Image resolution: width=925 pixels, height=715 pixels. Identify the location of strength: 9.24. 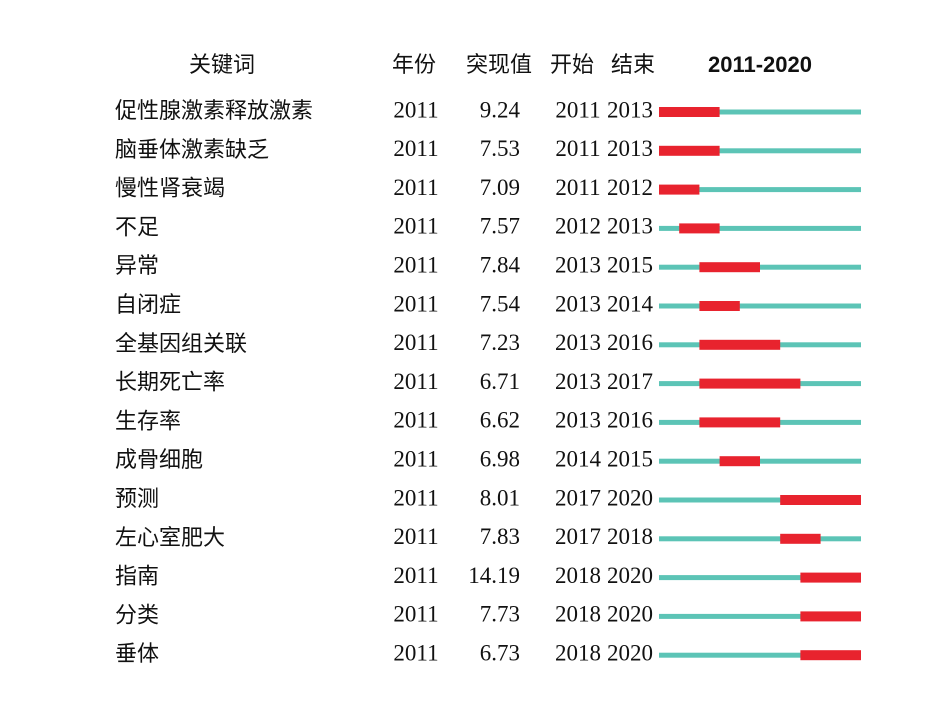
(500, 109).